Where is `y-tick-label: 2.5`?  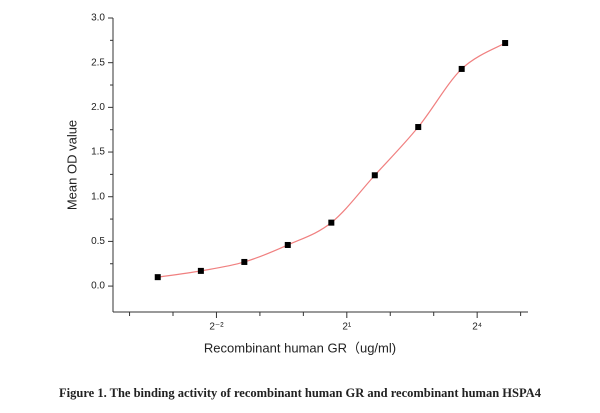
y-tick-label: 2.5 is located at coordinates (98, 62).